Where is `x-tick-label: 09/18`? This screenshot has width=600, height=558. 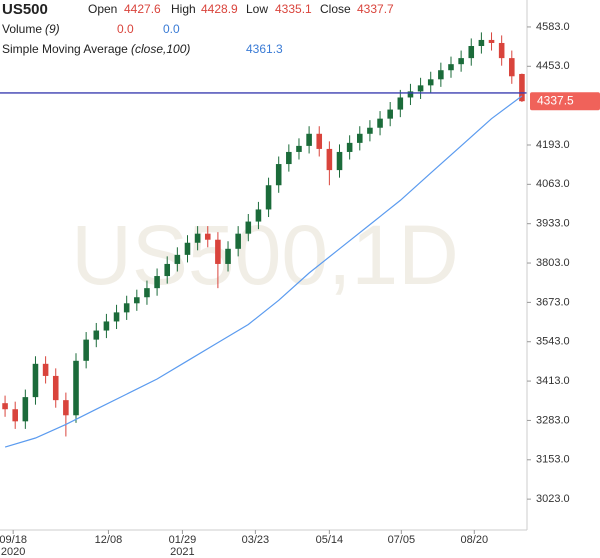 x-tick-label: 09/18 is located at coordinates (13, 540).